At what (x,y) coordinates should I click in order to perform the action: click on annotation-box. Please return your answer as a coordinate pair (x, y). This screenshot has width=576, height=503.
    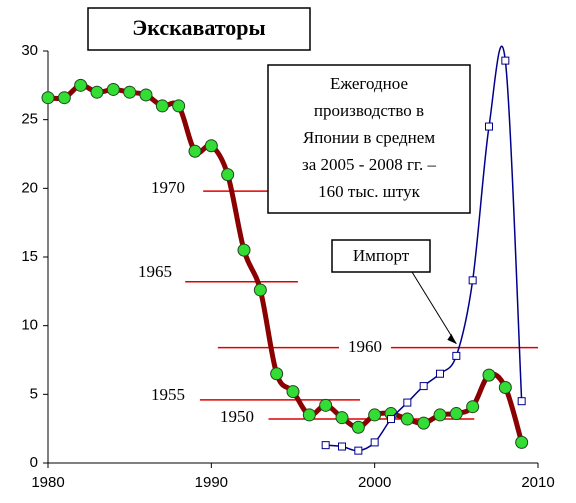
    Looking at the image, I should click on (369, 139).